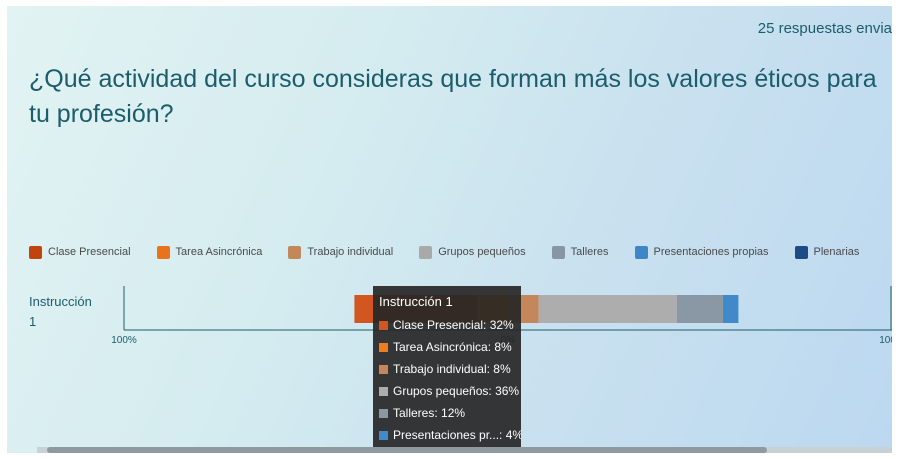 The image size is (904, 459). I want to click on legend-item: Presentaciones propias, so click(701, 252).